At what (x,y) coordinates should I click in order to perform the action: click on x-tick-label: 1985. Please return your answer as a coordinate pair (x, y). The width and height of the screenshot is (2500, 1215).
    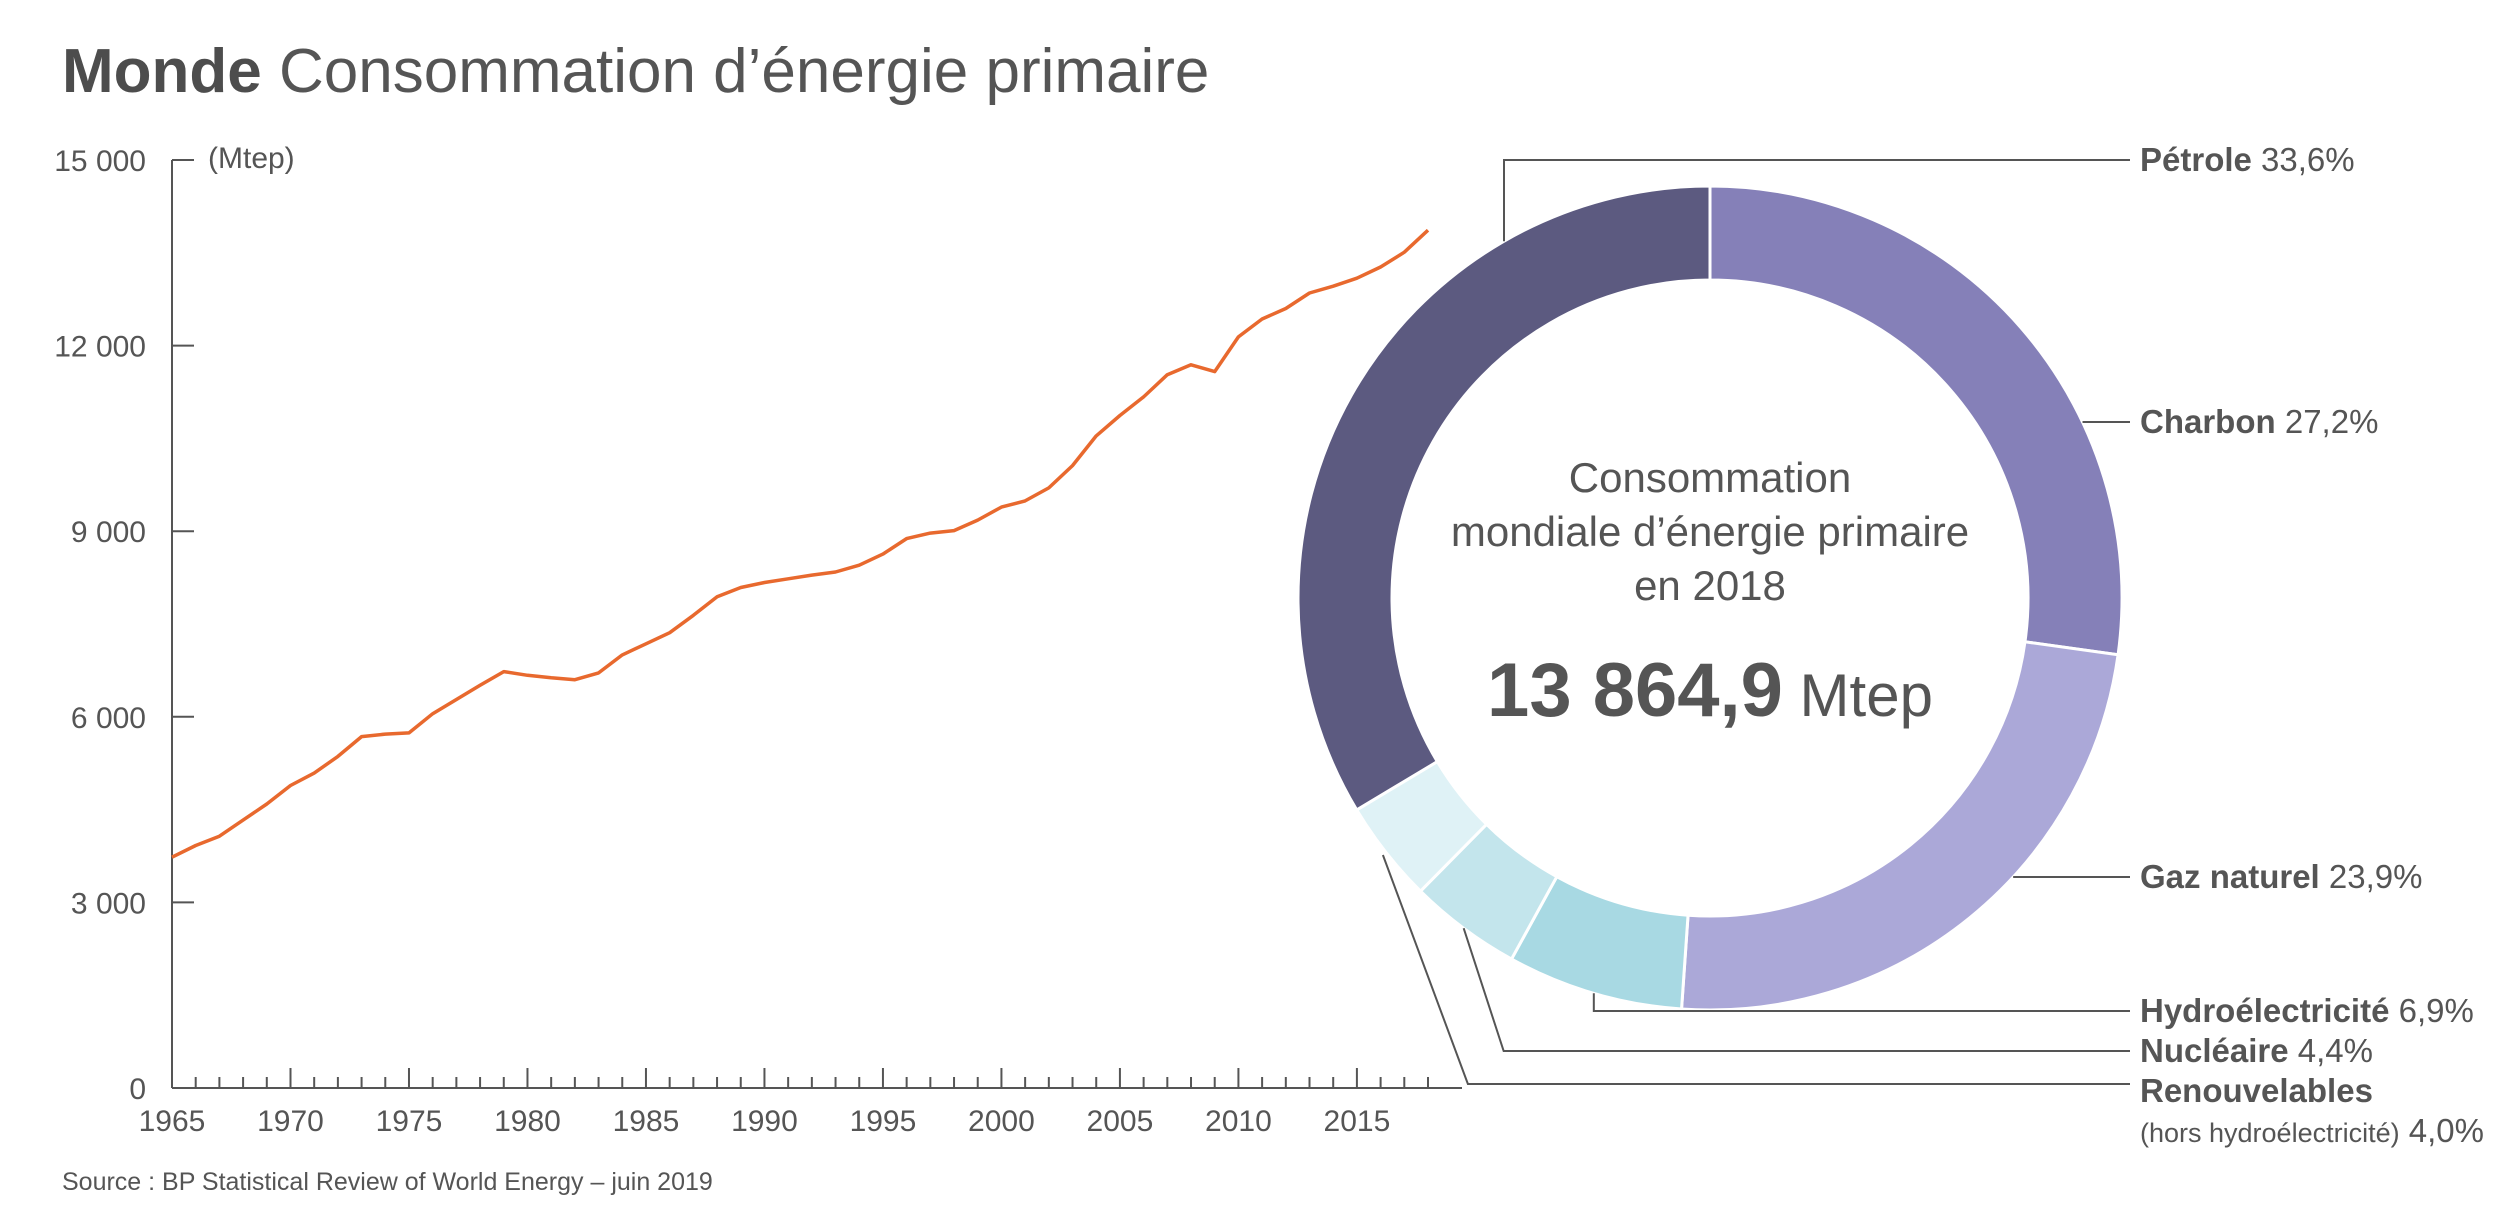
    Looking at the image, I should click on (646, 1121).